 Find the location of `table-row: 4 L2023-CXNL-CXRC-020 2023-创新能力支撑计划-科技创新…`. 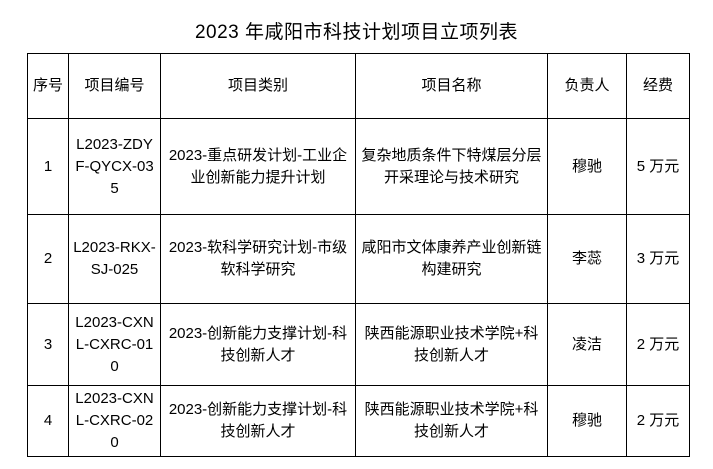

table-row: 4 L2023-CXNL-CXRC-020 2023-创新能力支撑计划-科技创新… is located at coordinates (358, 421).